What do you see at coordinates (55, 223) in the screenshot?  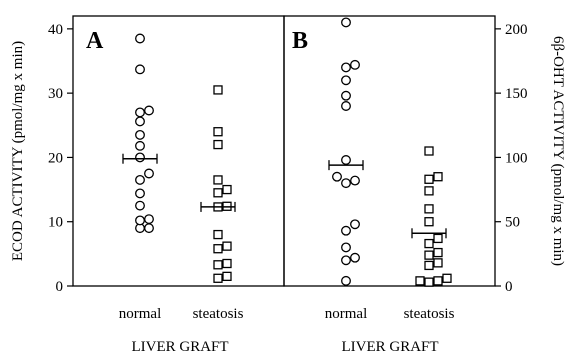 I see `panel-a-y-tick-label-10: 10` at bounding box center [55, 223].